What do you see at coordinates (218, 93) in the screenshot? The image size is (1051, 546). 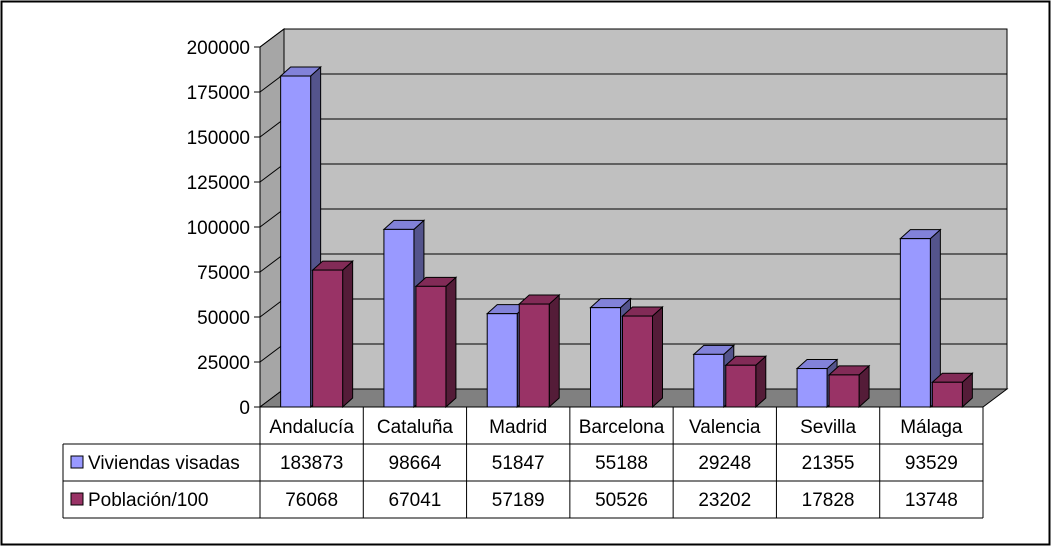 I see `y-tick-label: 175000` at bounding box center [218, 93].